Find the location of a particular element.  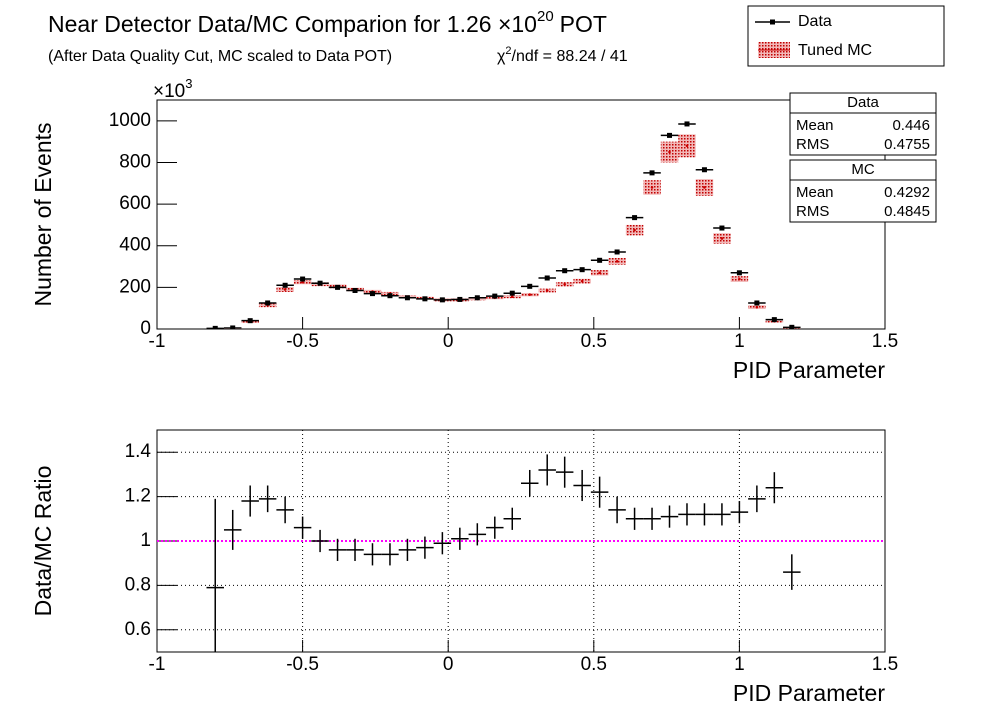

stats-value: 0.4845 is located at coordinates (907, 211).